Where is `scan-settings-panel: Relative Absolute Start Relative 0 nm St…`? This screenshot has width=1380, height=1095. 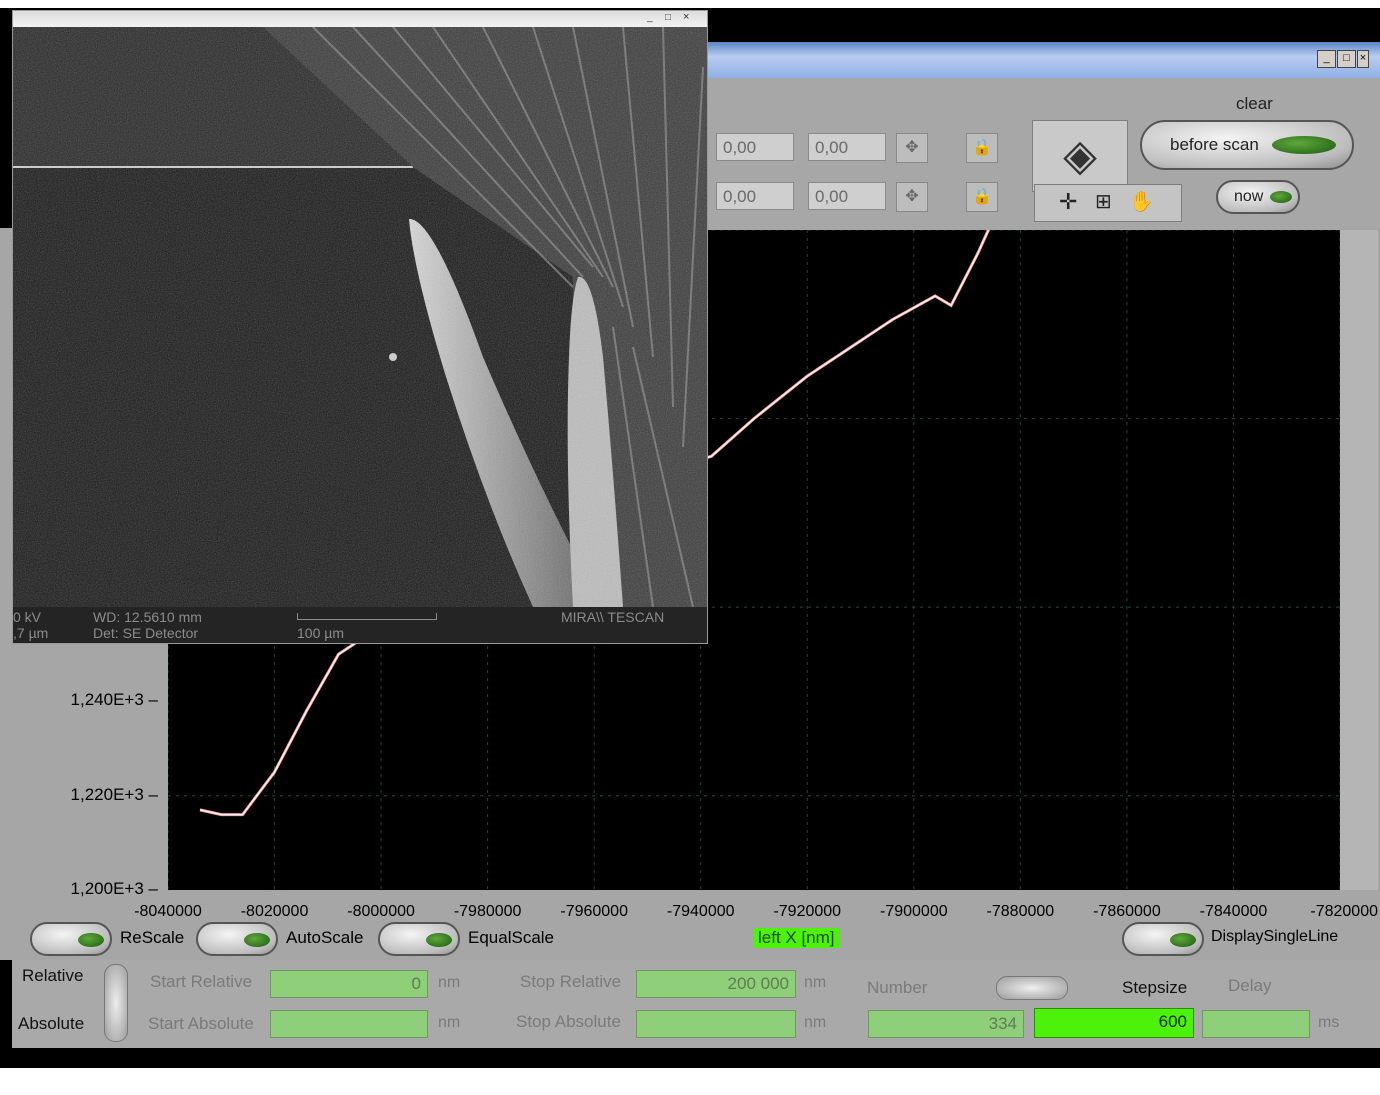
scan-settings-panel: Relative Absolute Start Relative 0 nm St… is located at coordinates (696, 1004).